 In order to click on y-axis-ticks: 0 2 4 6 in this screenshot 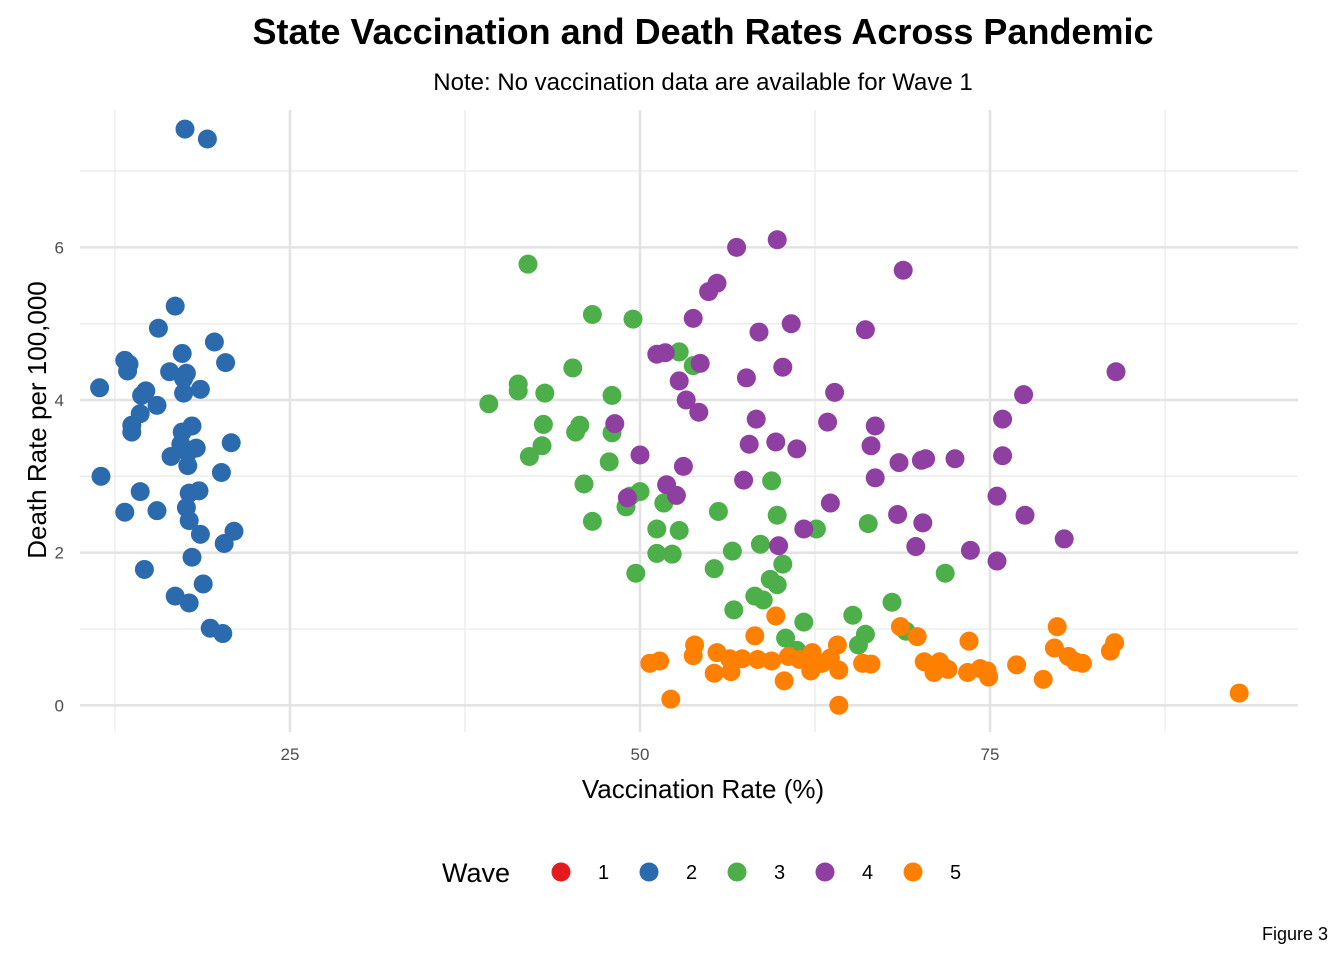, I will do `click(59, 476)`.